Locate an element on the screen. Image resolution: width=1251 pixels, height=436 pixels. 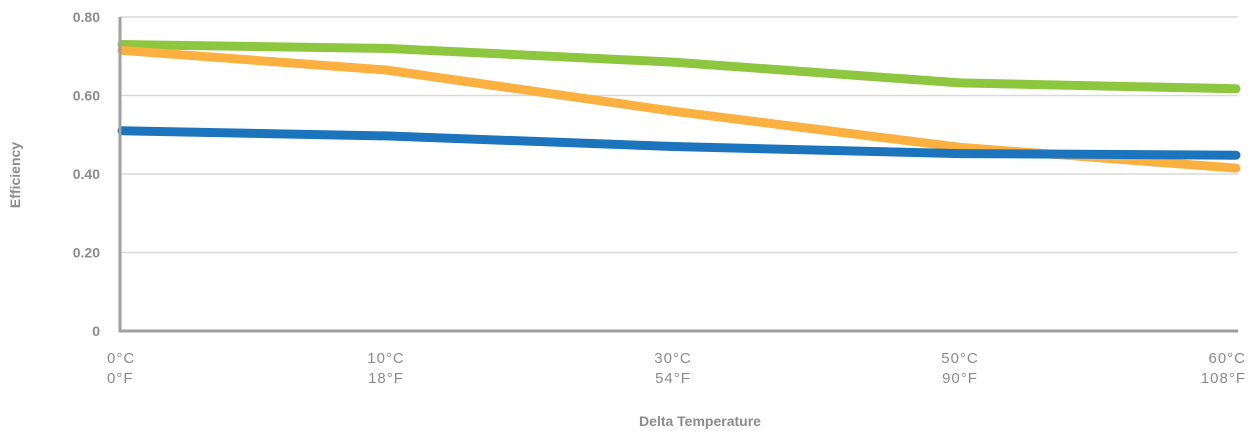
y-tick-labels: 0 0.20 0.40 0.60 0.80 is located at coordinates (86, 174).